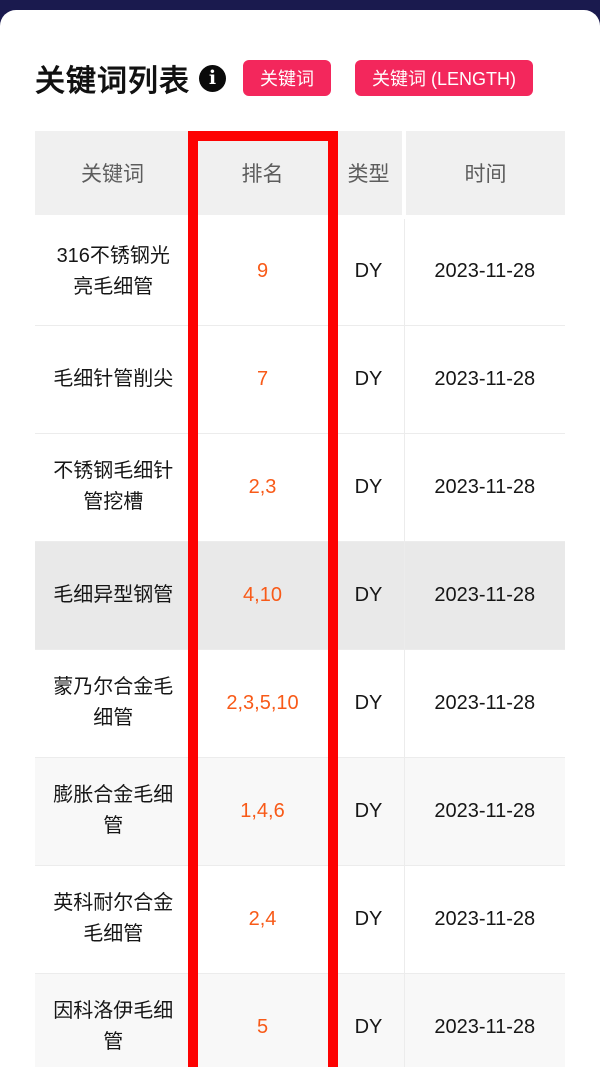  I want to click on table-row: 不锈钢毛细针管挖槽 2,3 DY 2023-11-28, so click(300, 486).